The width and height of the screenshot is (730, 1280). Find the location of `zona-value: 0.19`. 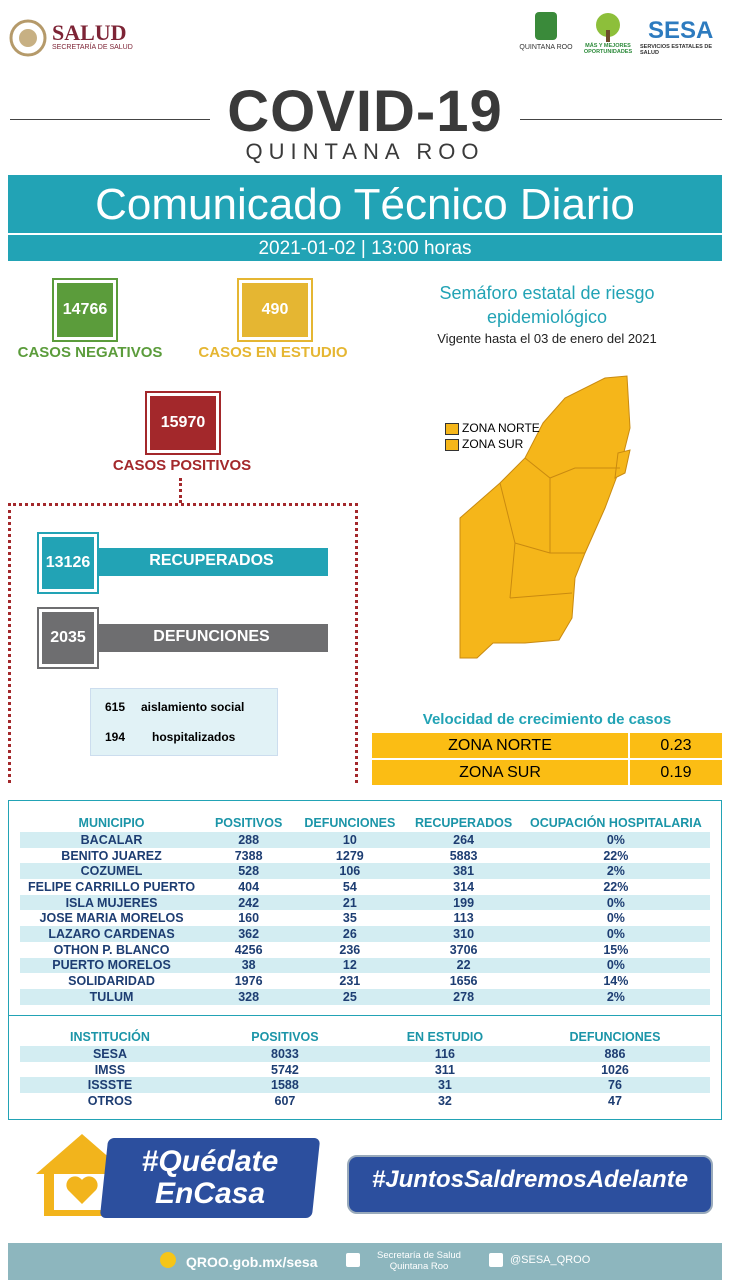

zona-value: 0.19 is located at coordinates (676, 772).